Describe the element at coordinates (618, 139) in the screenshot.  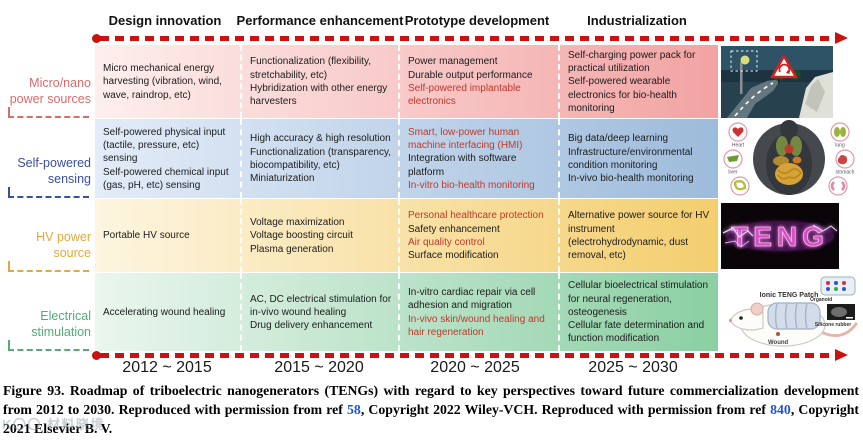
I see `cell-item: Big data/deep learning` at that location.